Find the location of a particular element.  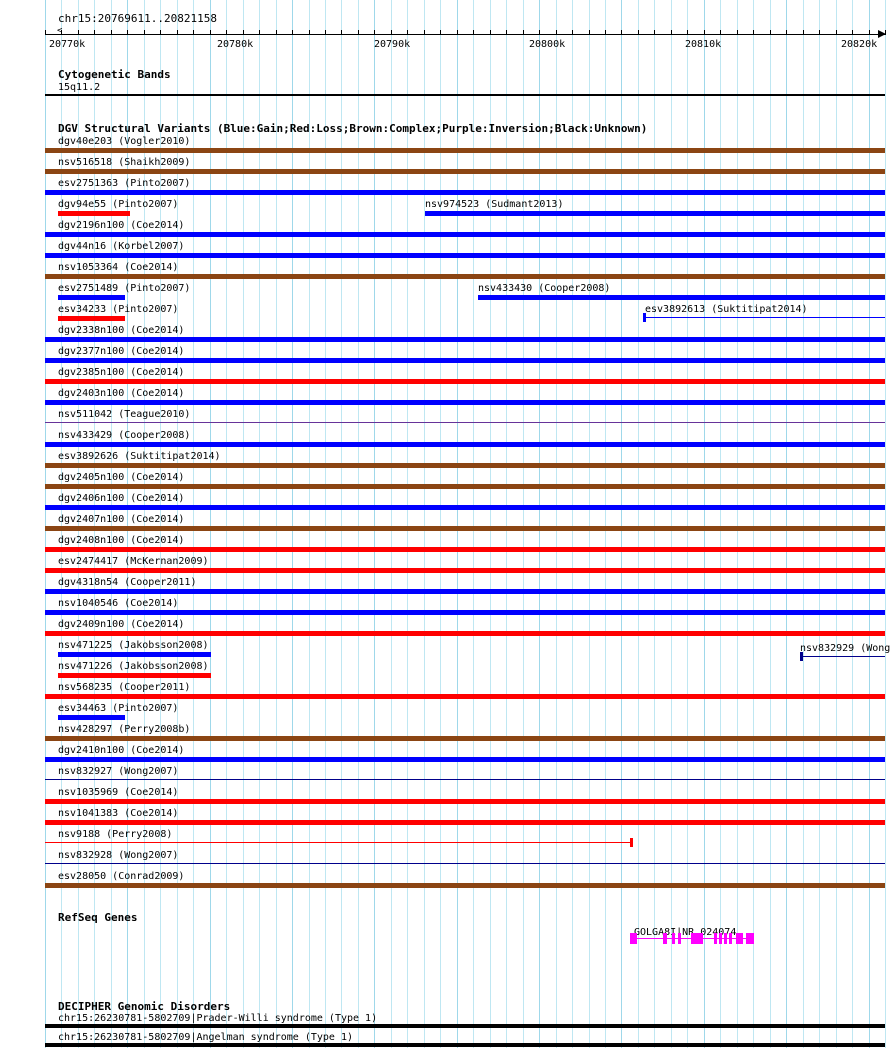

feature-label: esv28050 (Conrad2009) is located at coordinates (121, 876).